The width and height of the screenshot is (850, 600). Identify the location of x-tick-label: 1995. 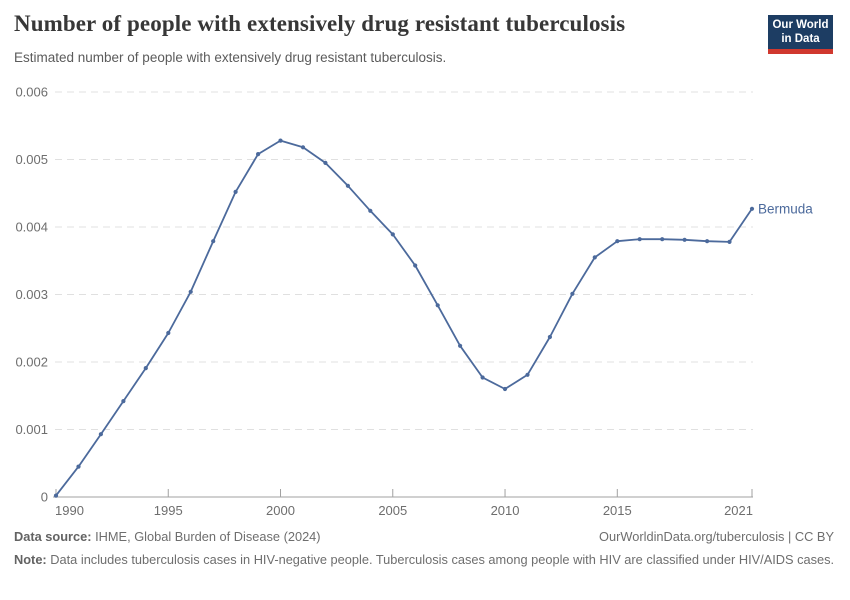
(168, 510).